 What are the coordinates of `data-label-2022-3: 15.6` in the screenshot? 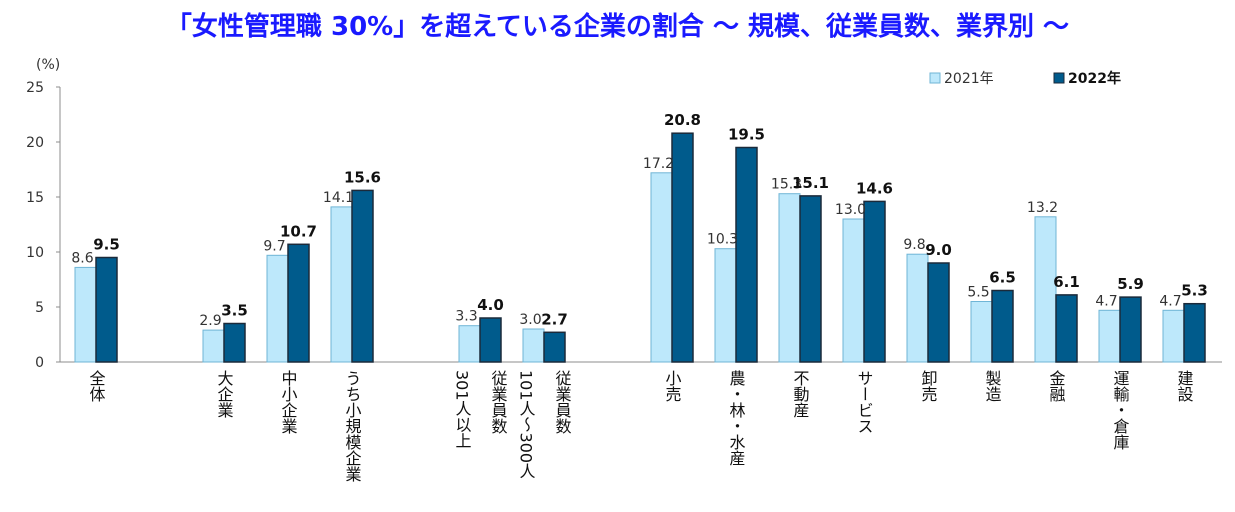 It's located at (362, 177).